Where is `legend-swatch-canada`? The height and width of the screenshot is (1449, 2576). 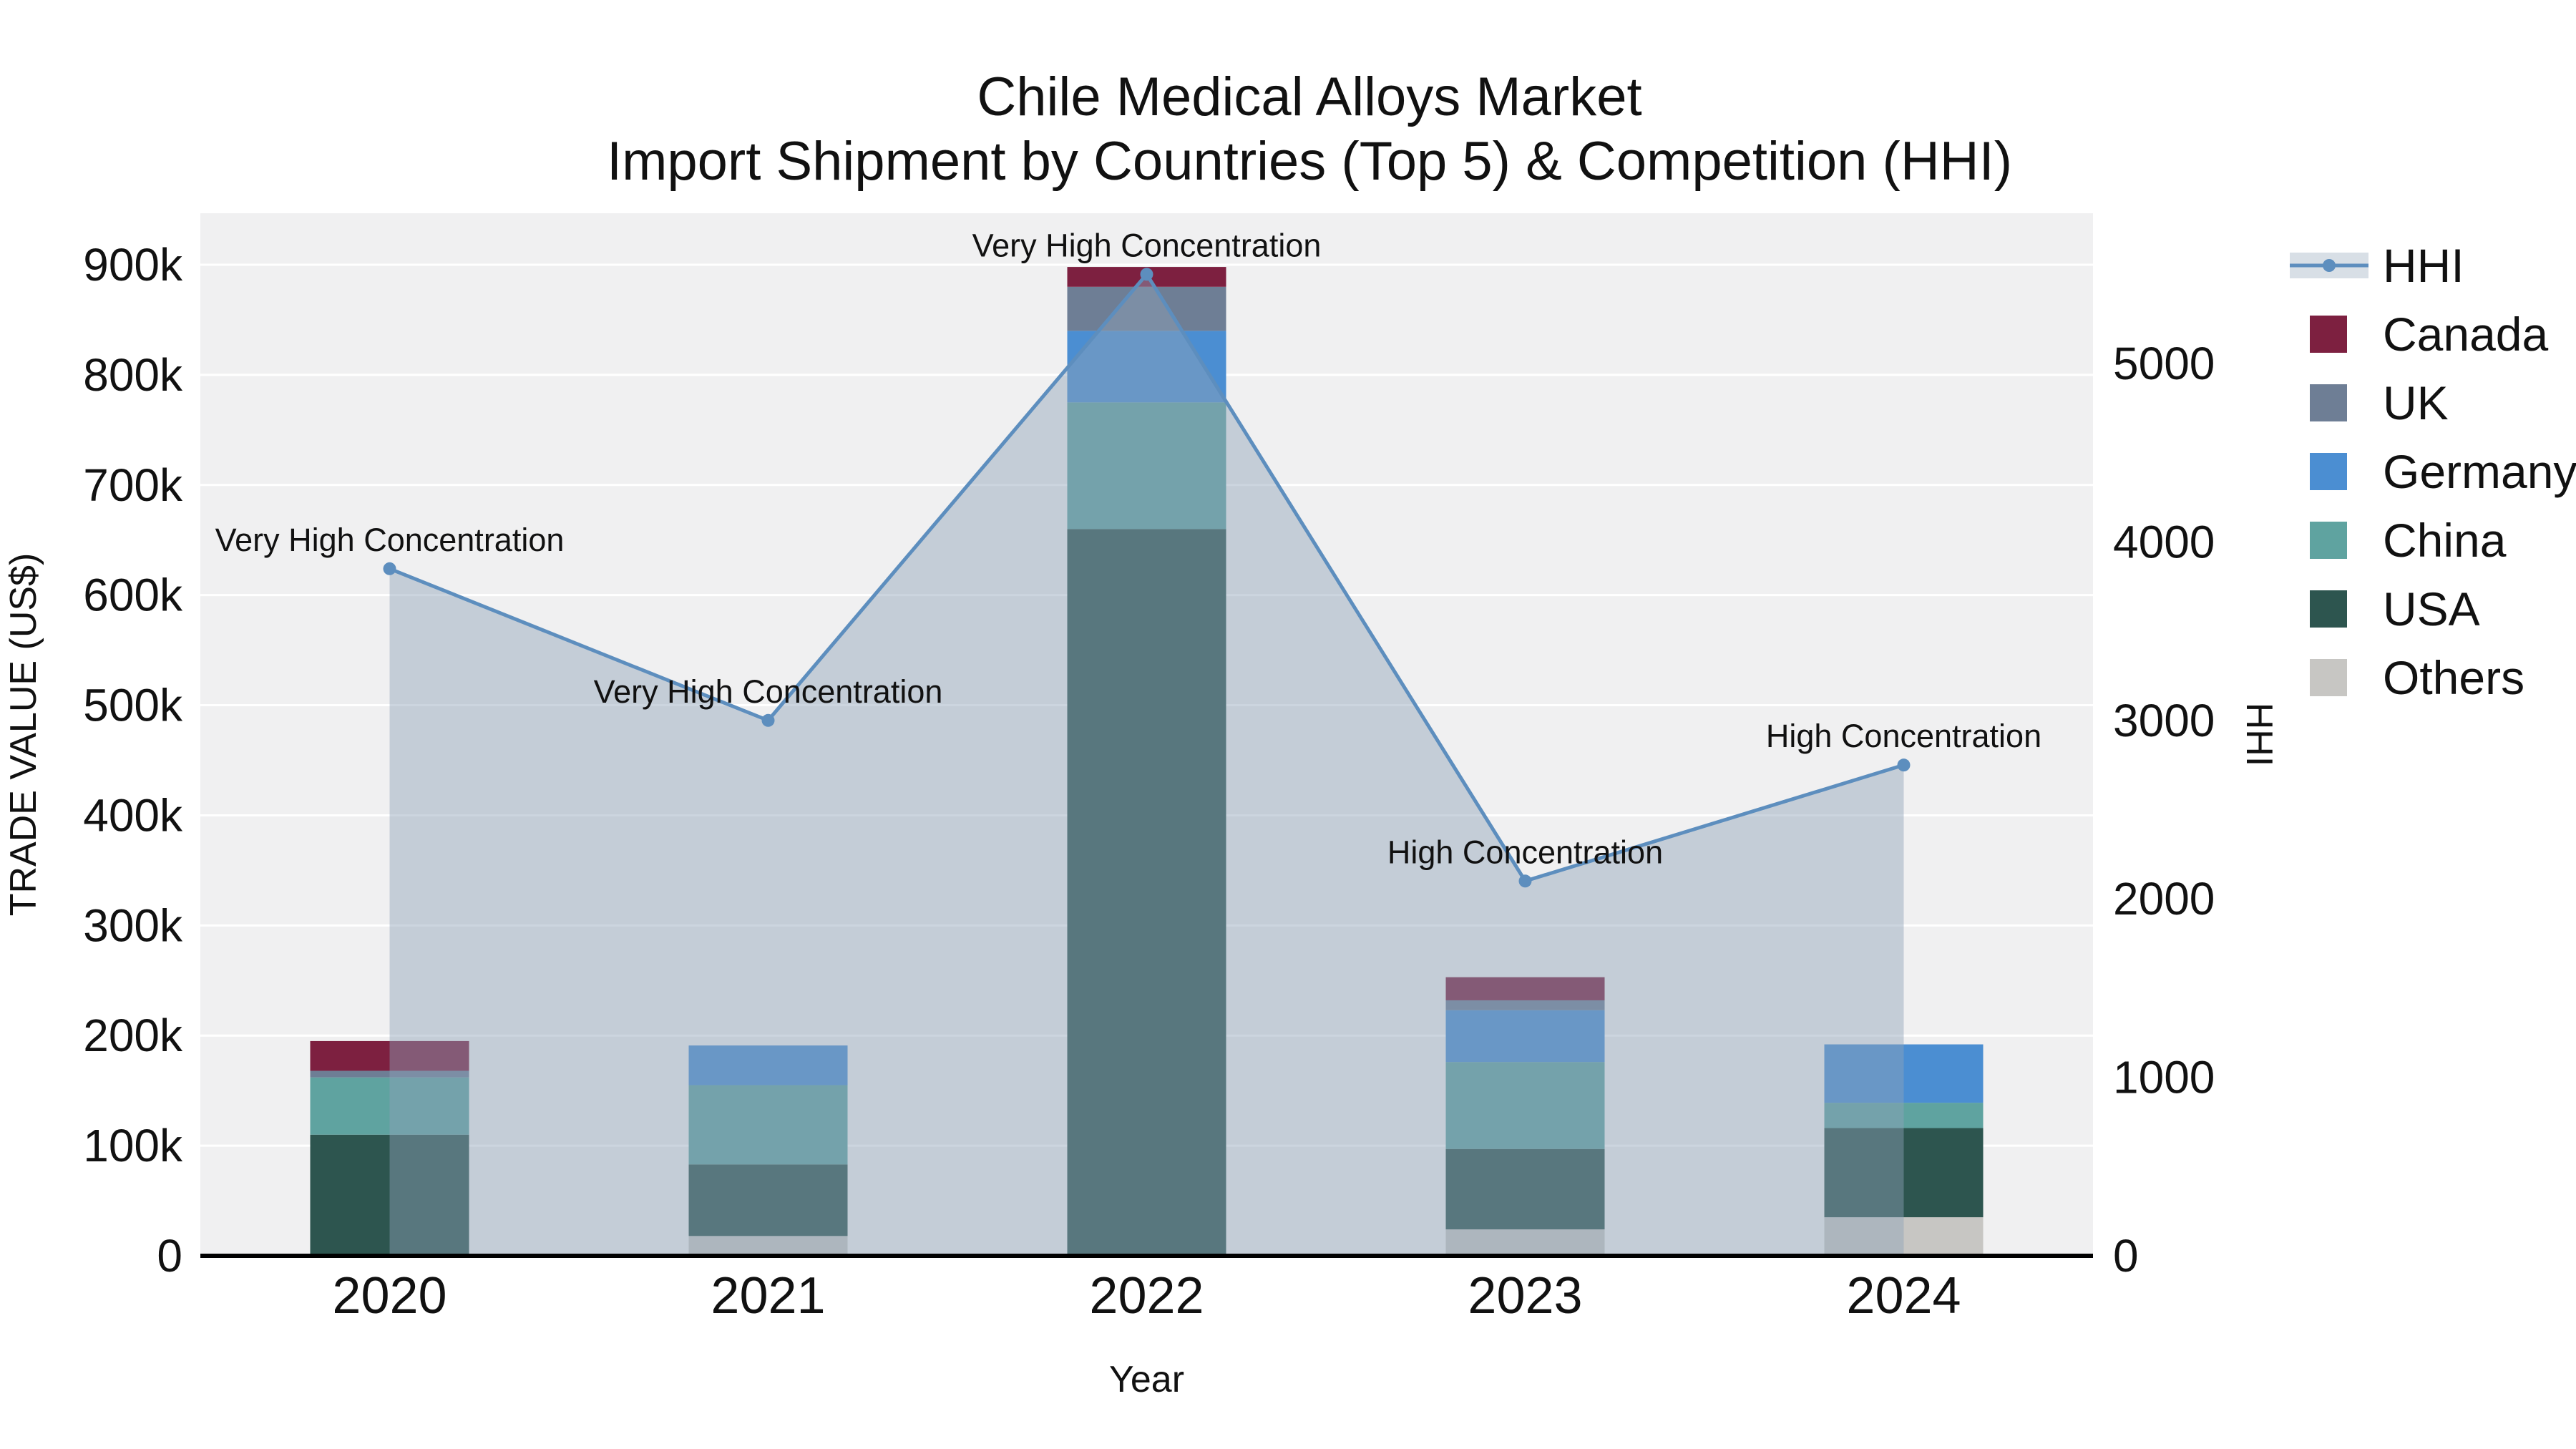
legend-swatch-canada is located at coordinates (2328, 334).